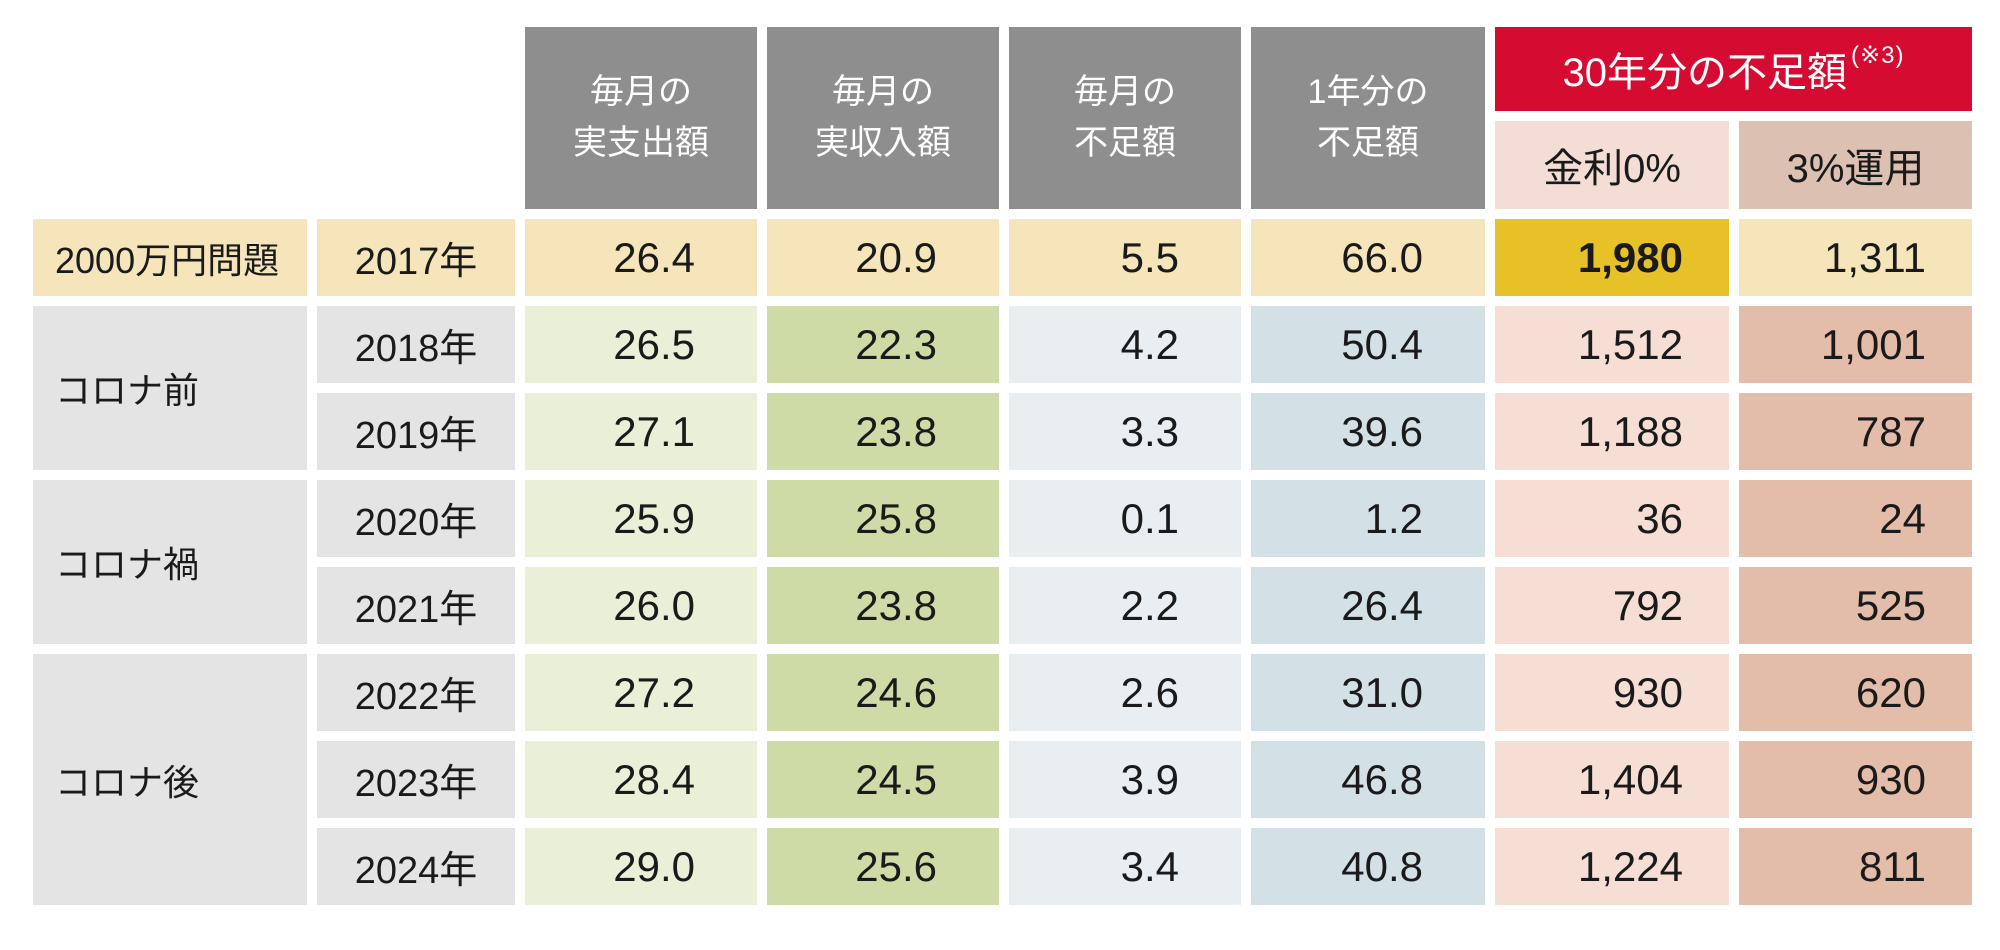 Image resolution: width=2000 pixels, height=950 pixels. Describe the element at coordinates (416, 692) in the screenshot. I see `year-cell: 2022年` at that location.